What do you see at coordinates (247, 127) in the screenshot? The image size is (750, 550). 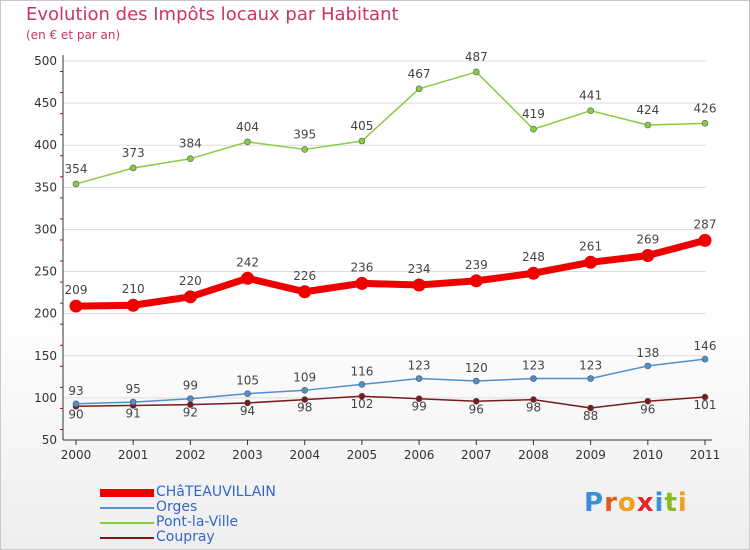 I see `data-label: 404` at bounding box center [247, 127].